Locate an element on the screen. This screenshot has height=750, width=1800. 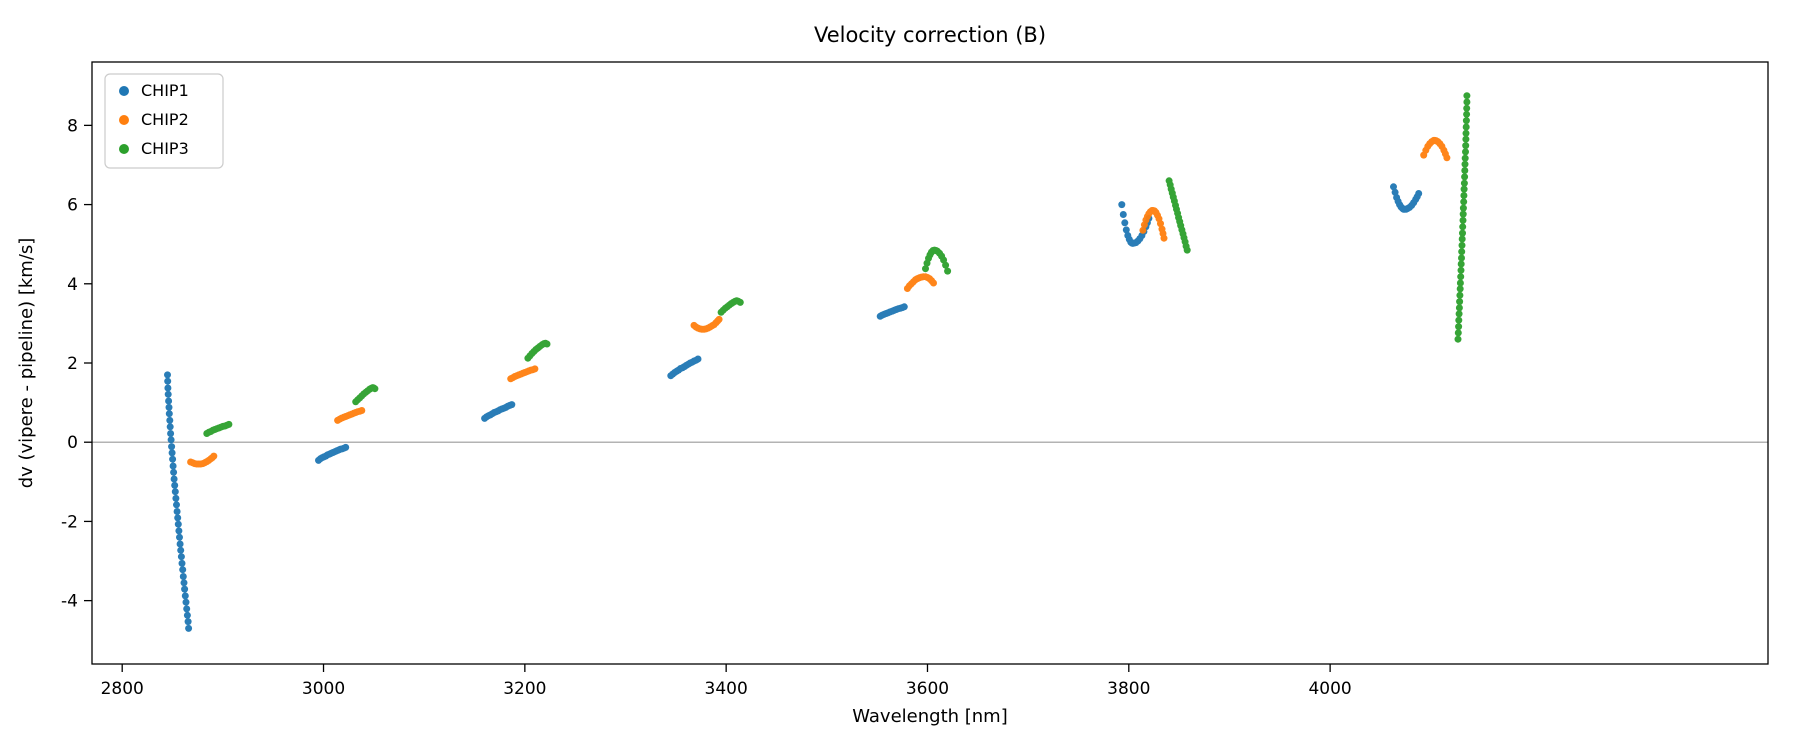
legend-item: CHIP1 is located at coordinates (154, 90).